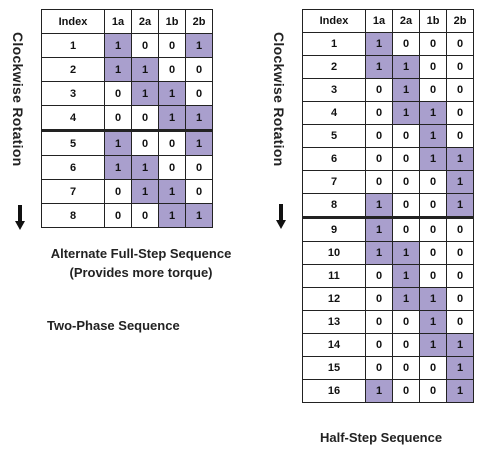 The image size is (500, 450). Describe the element at coordinates (334, 136) in the screenshot. I see `cell-index: 5` at that location.